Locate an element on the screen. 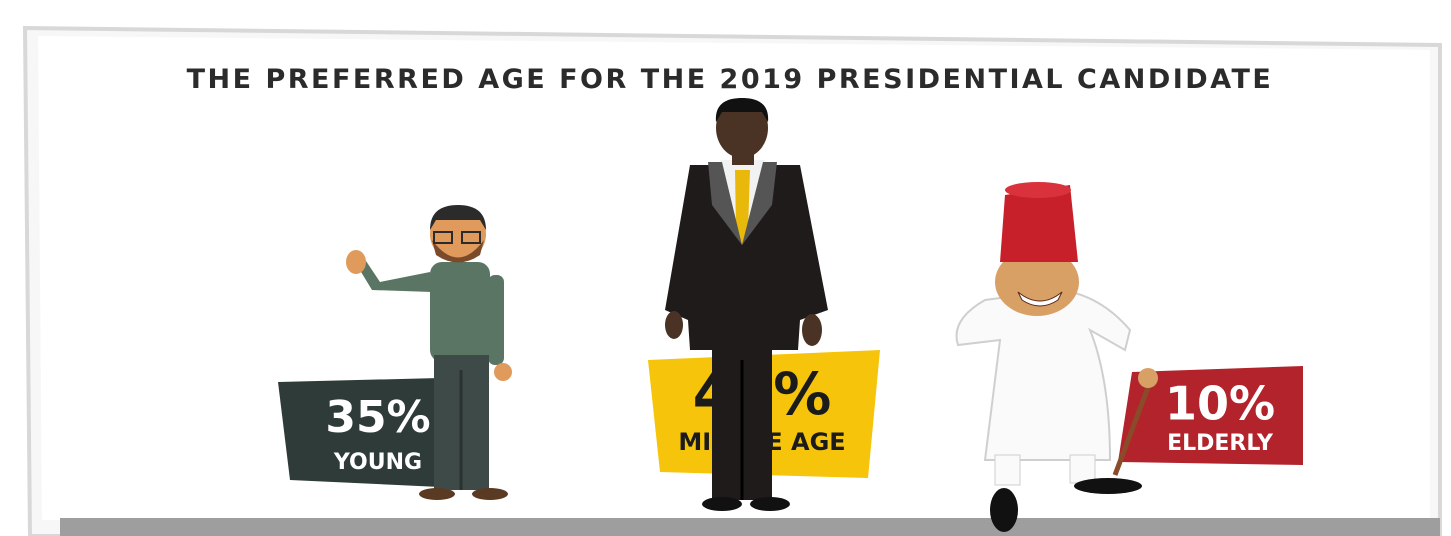 The image size is (1451, 536). middle-figure is located at coordinates (746, 304).